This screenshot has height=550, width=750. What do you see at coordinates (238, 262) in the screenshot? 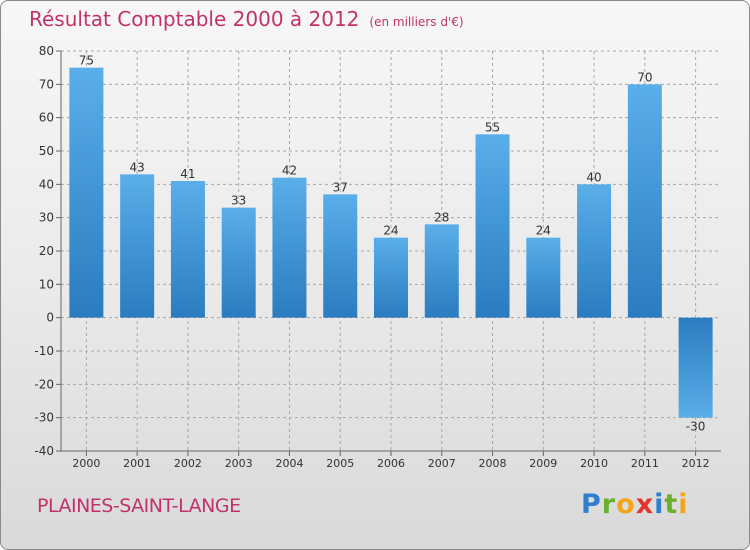
I see `bar-2003` at bounding box center [238, 262].